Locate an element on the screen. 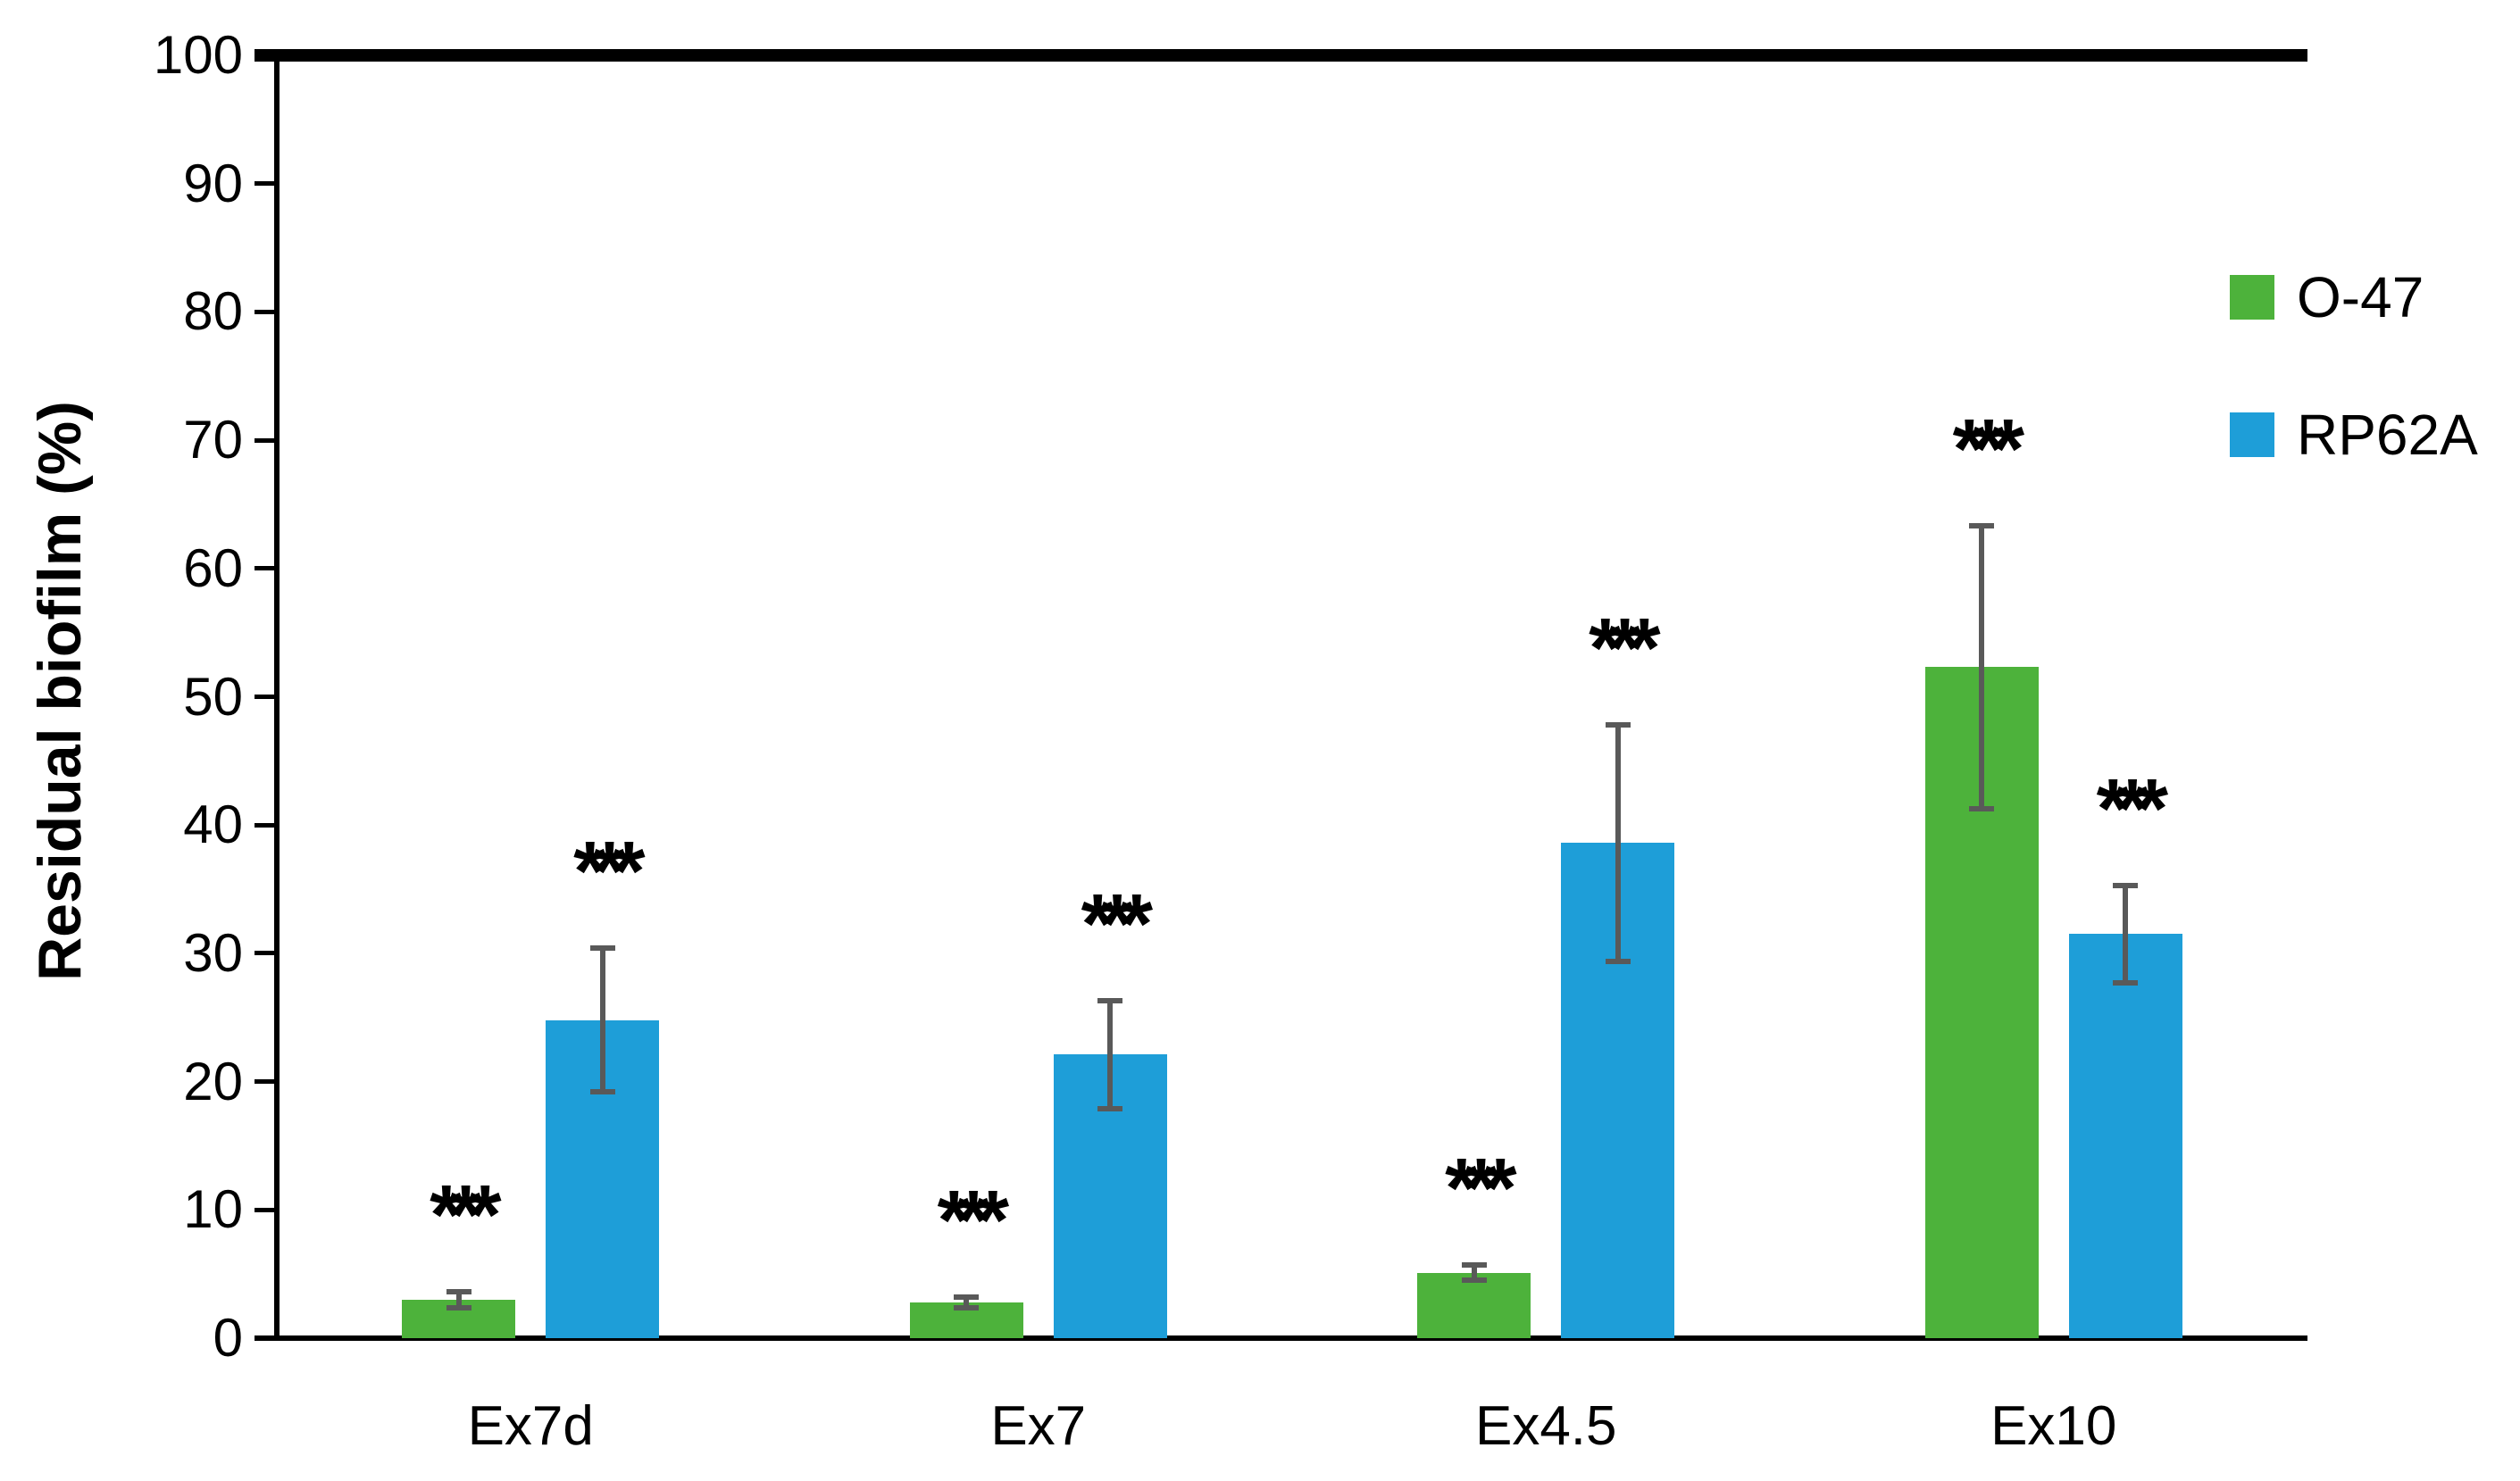 Image resolution: width=2520 pixels, height=1481 pixels. significance-label-RP62A-Ex7: *** is located at coordinates (1117, 924).